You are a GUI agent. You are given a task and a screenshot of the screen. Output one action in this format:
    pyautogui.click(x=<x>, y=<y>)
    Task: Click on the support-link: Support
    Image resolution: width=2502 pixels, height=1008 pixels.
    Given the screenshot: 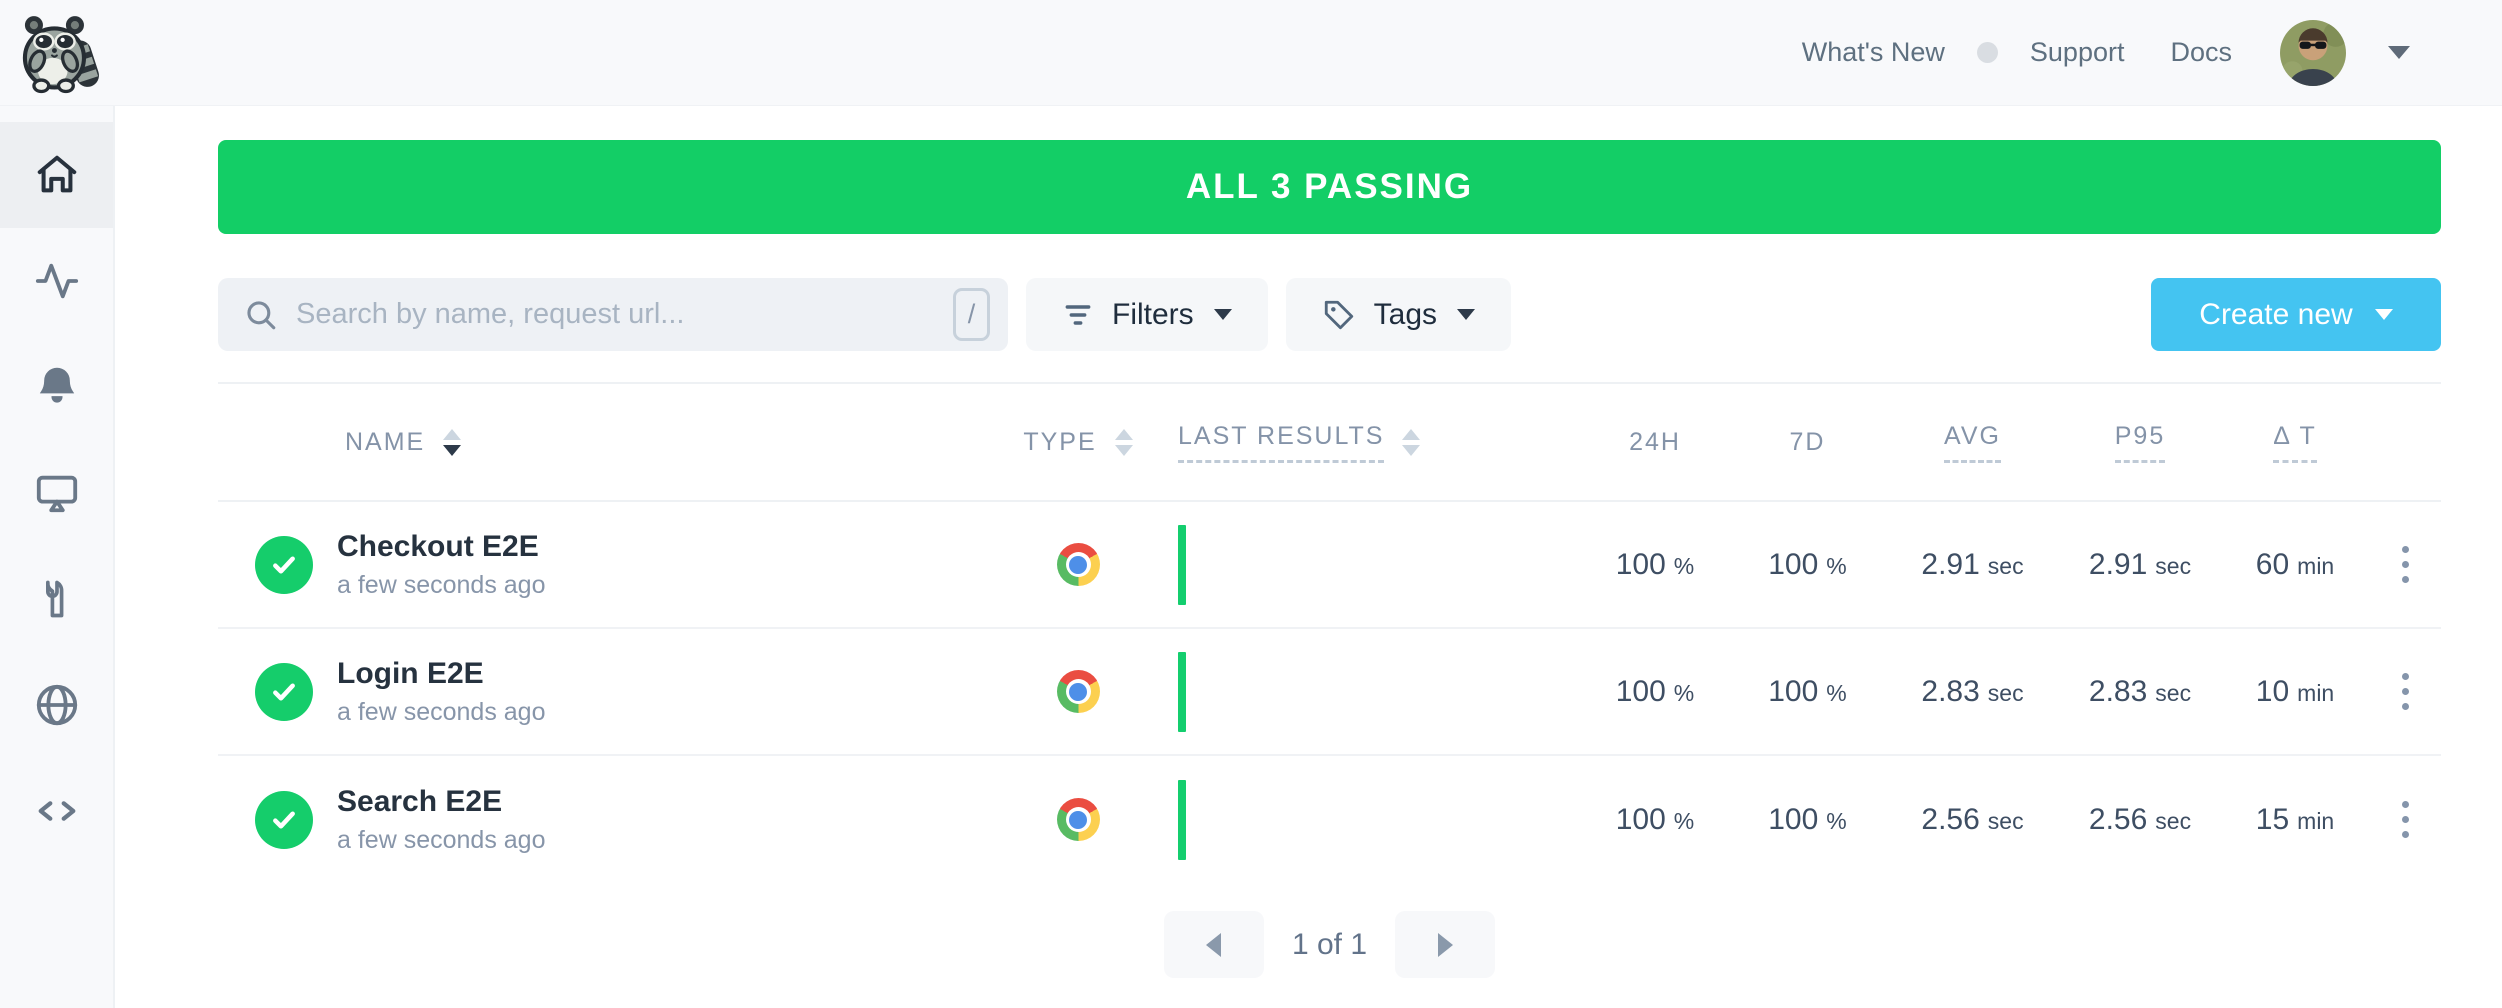 What is the action you would take?
    pyautogui.click(x=2077, y=52)
    